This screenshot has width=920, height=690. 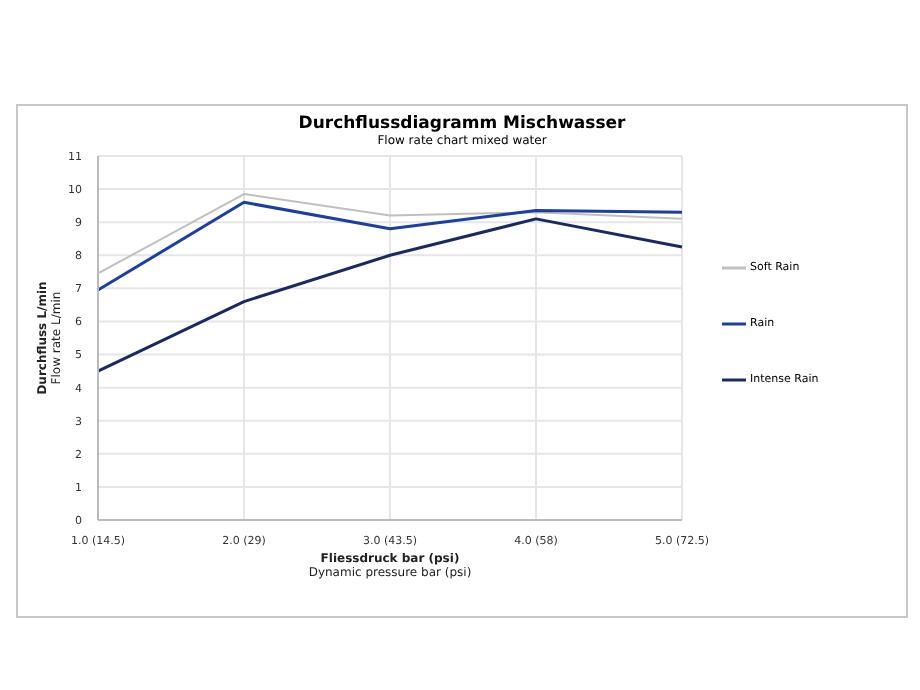 What do you see at coordinates (462, 124) in the screenshot?
I see `chart-title: Durchflussdiagramm Mischwasser` at bounding box center [462, 124].